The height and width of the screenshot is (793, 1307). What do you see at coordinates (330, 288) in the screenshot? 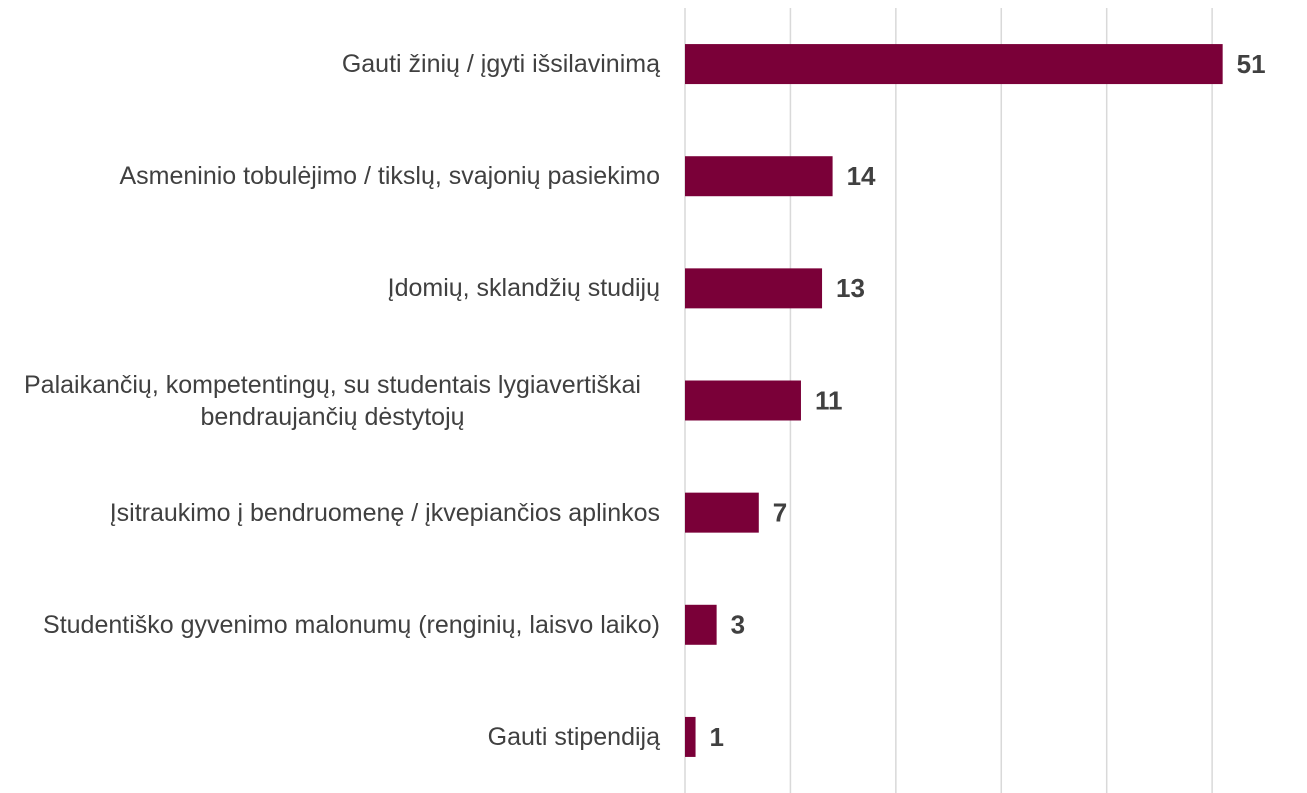
I see `category-label-box: Įdomių, sklandžių studijų` at bounding box center [330, 288].